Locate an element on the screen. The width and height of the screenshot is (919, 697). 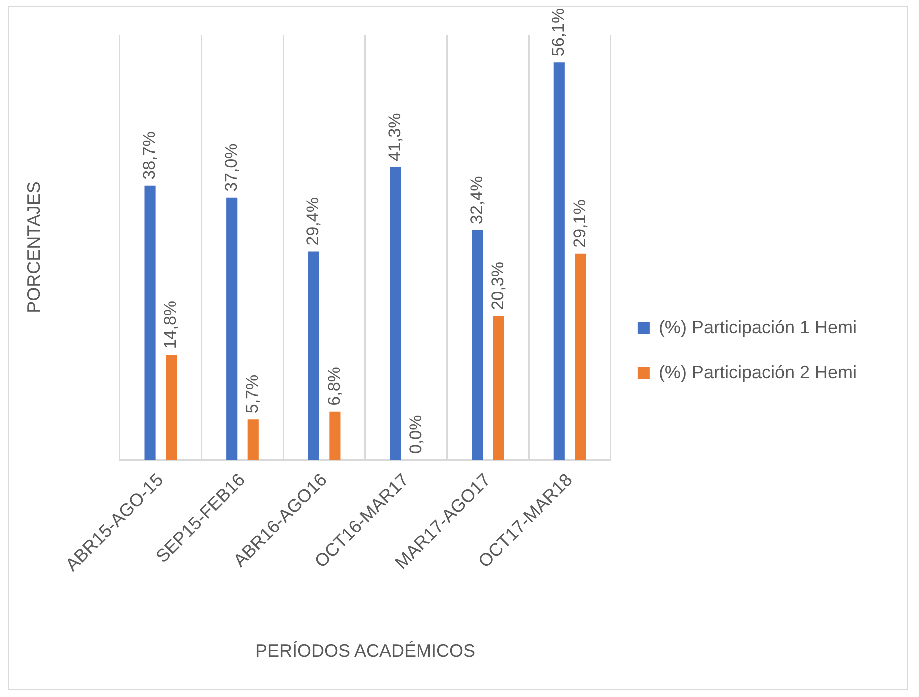
data-label: 6,8% is located at coordinates (334, 386).